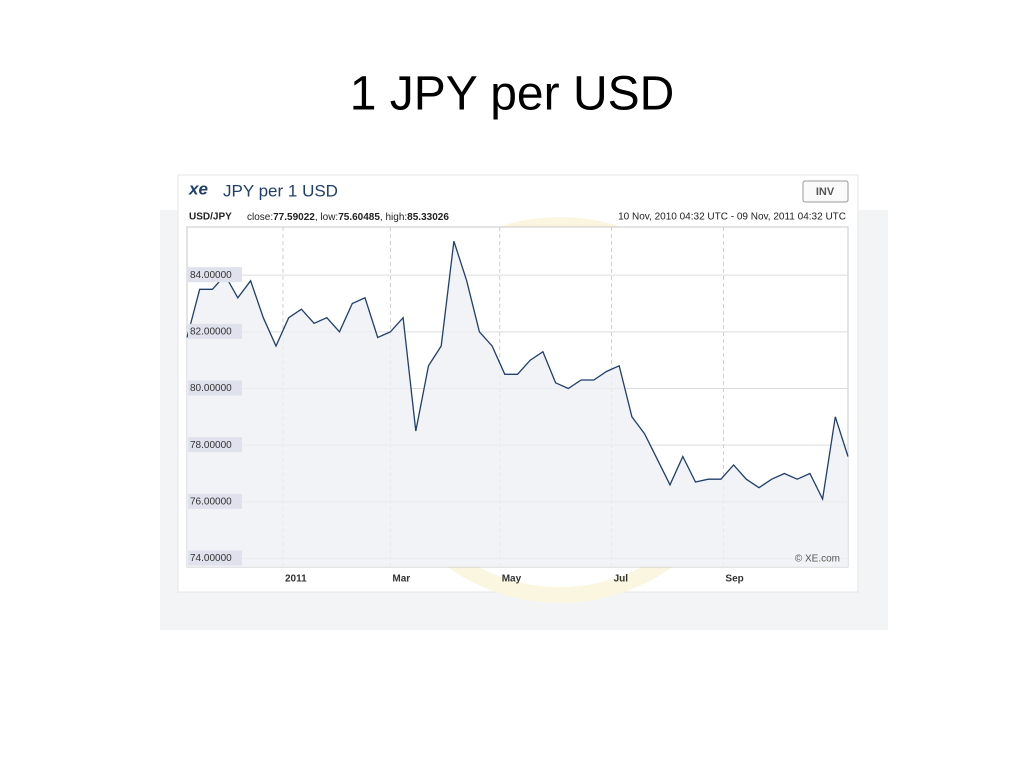  Describe the element at coordinates (260, 217) in the screenshot. I see `stat-label: close:` at that location.